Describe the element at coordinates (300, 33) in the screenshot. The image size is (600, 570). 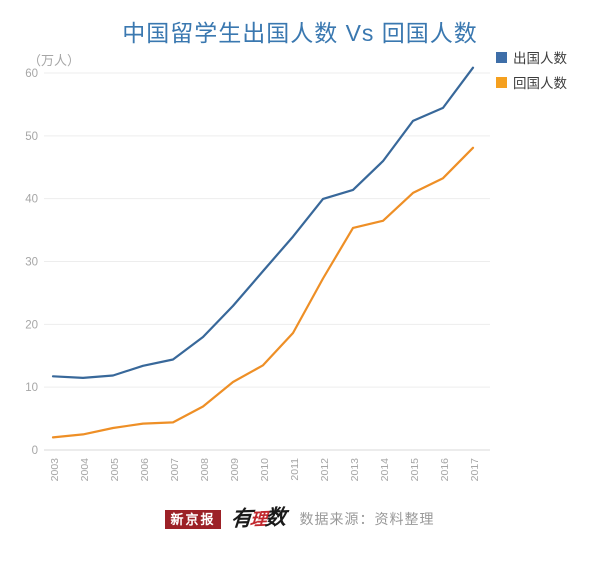
I see `page-title: 中国留学生出国人数 Vs 回国人数` at that location.